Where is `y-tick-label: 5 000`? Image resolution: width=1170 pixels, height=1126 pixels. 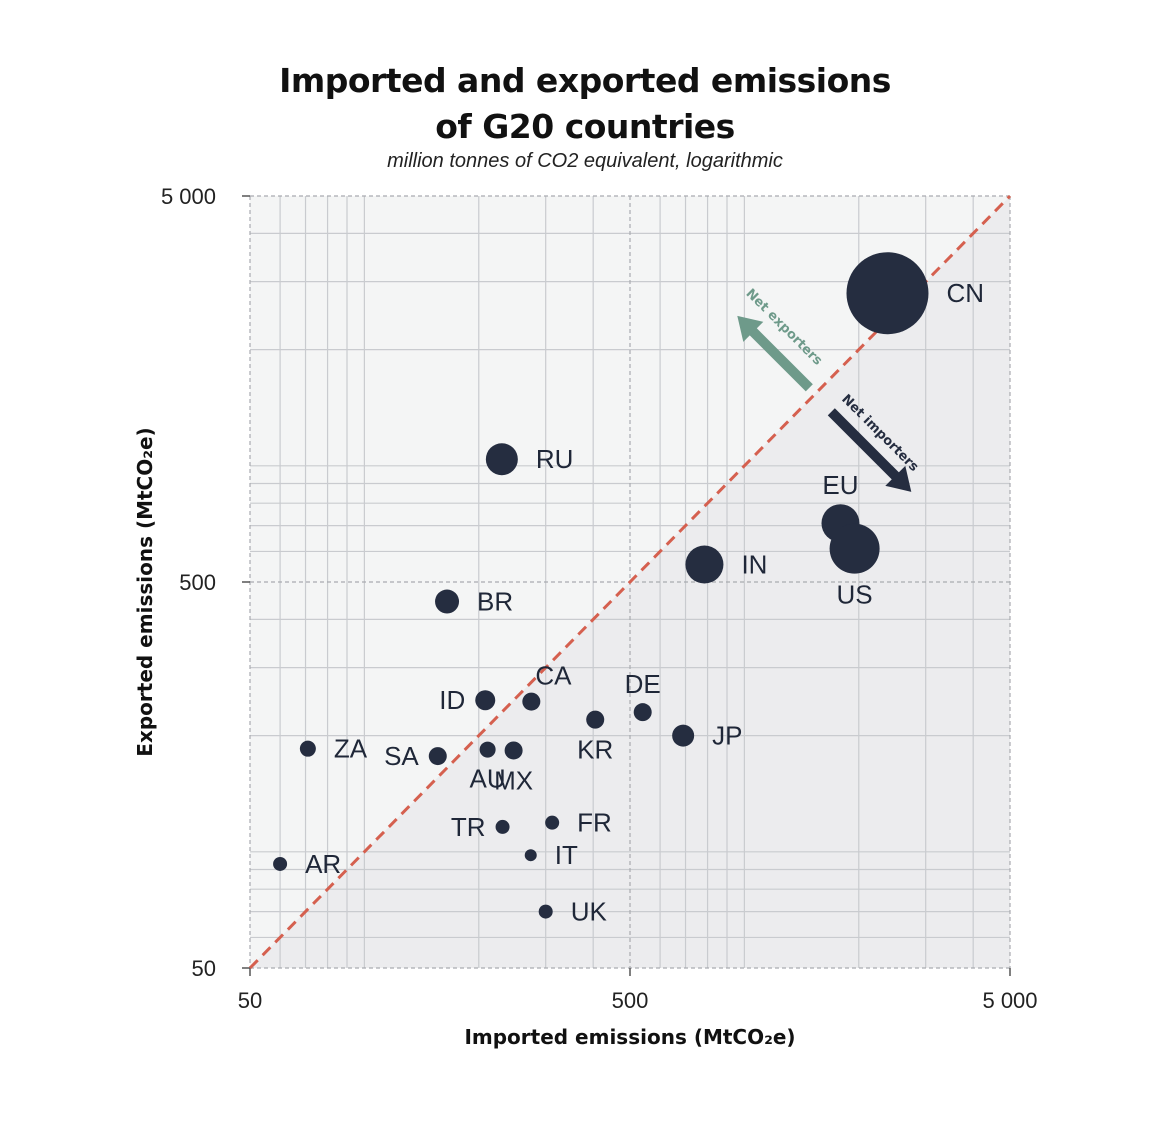
y-tick-label: 5 000 is located at coordinates (188, 196).